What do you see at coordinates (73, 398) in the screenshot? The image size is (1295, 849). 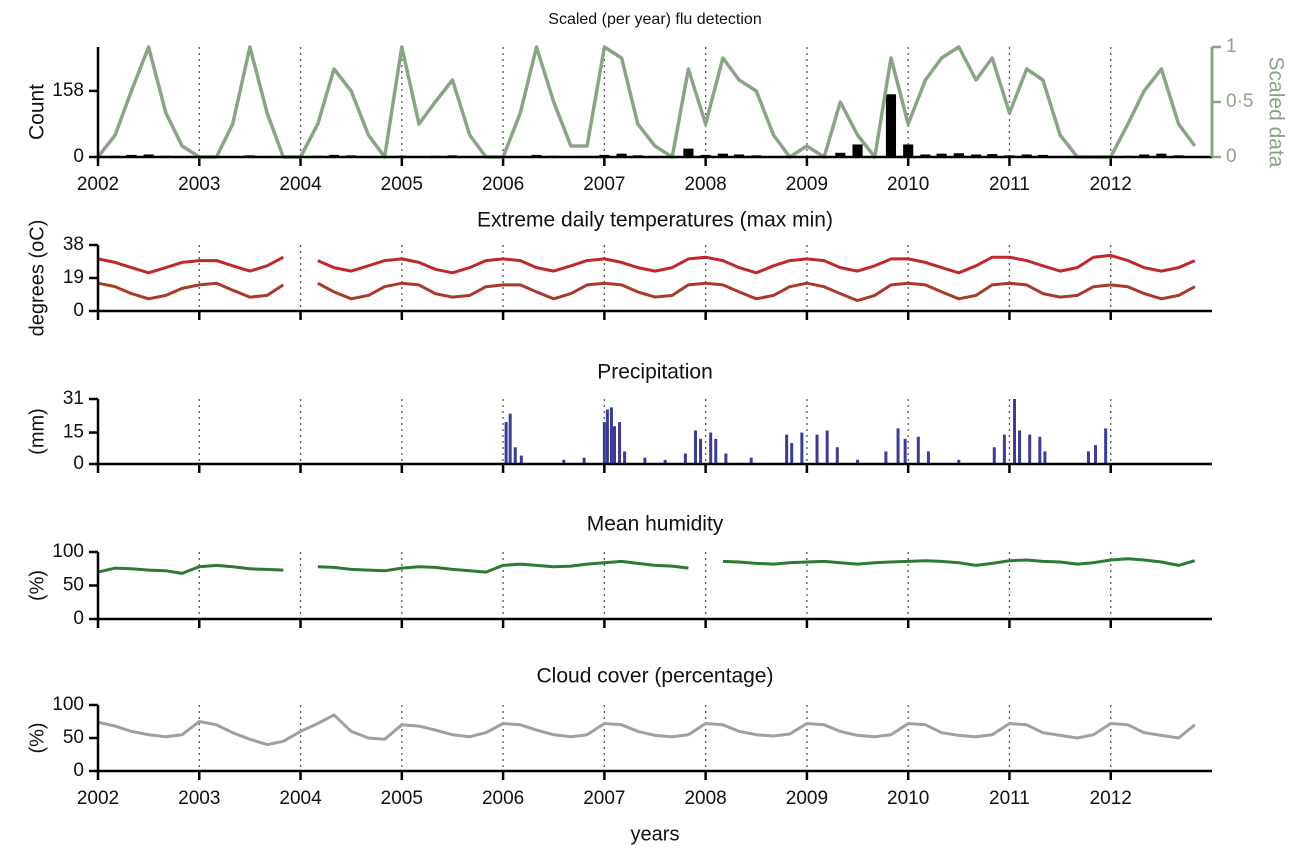 I see `y-tick-label: 31` at bounding box center [73, 398].